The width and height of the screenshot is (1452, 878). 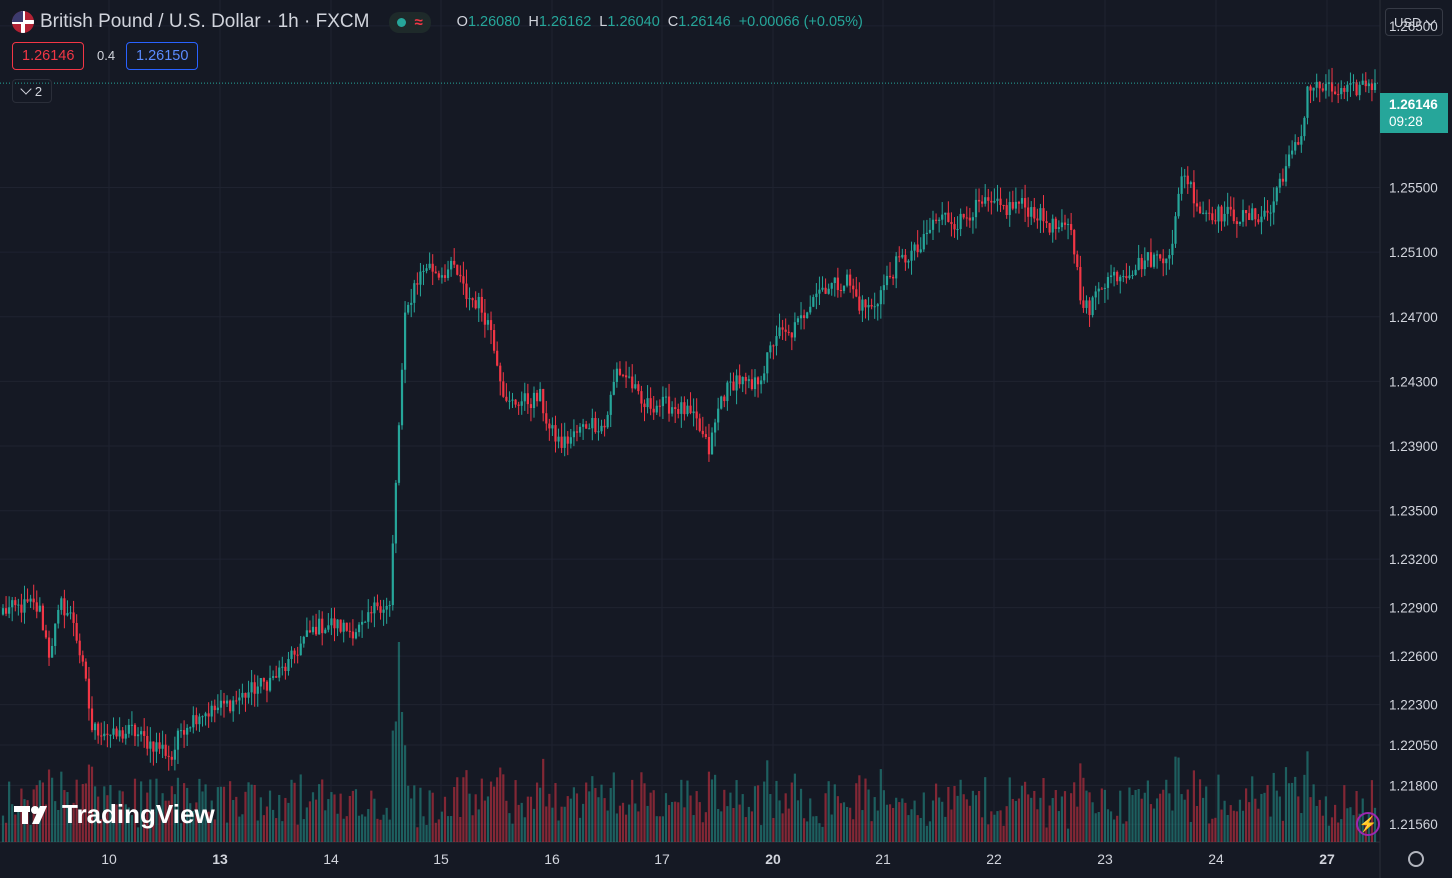 I want to click on sell-button: 1.26146, so click(x=48, y=56).